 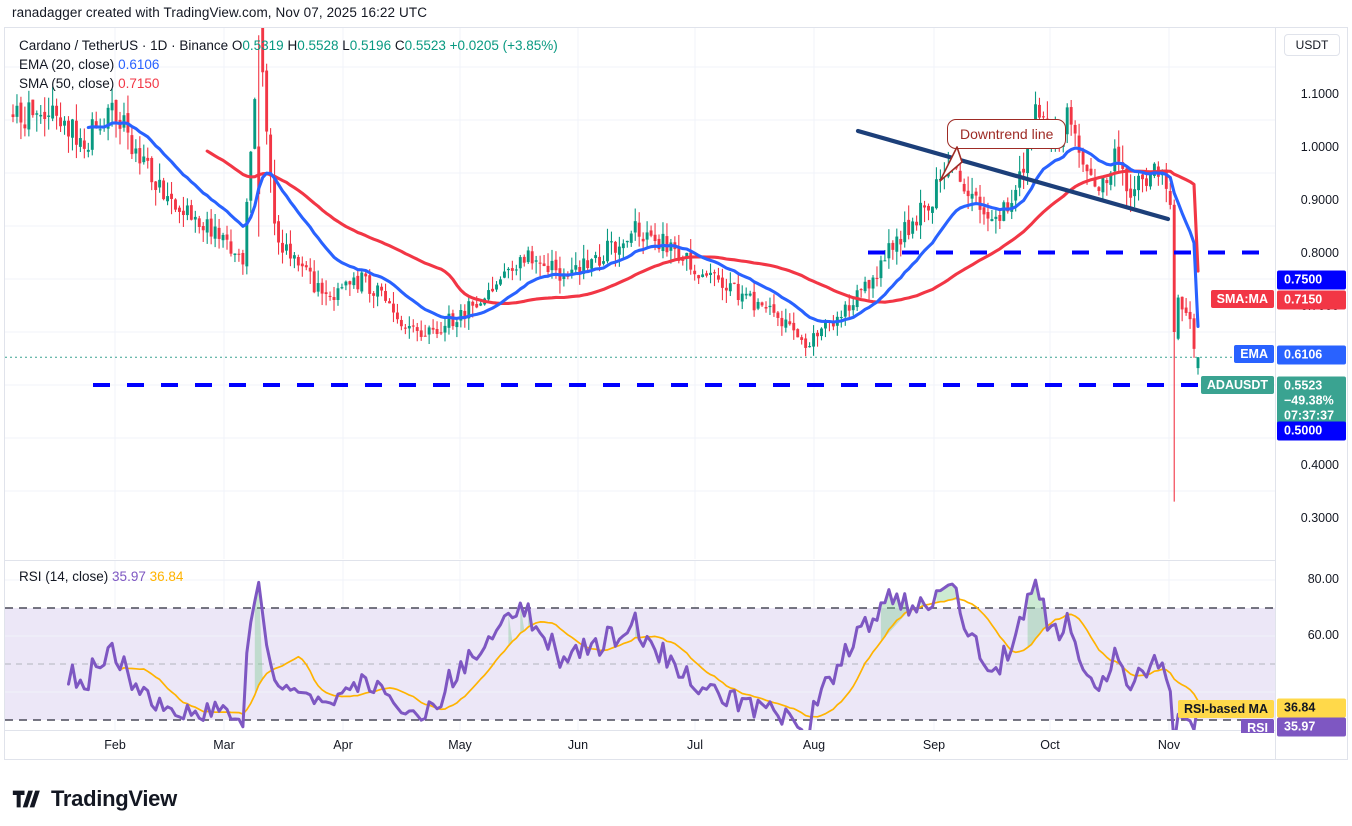 I want to click on tradingview-wordmark: TradingView, so click(x=114, y=798).